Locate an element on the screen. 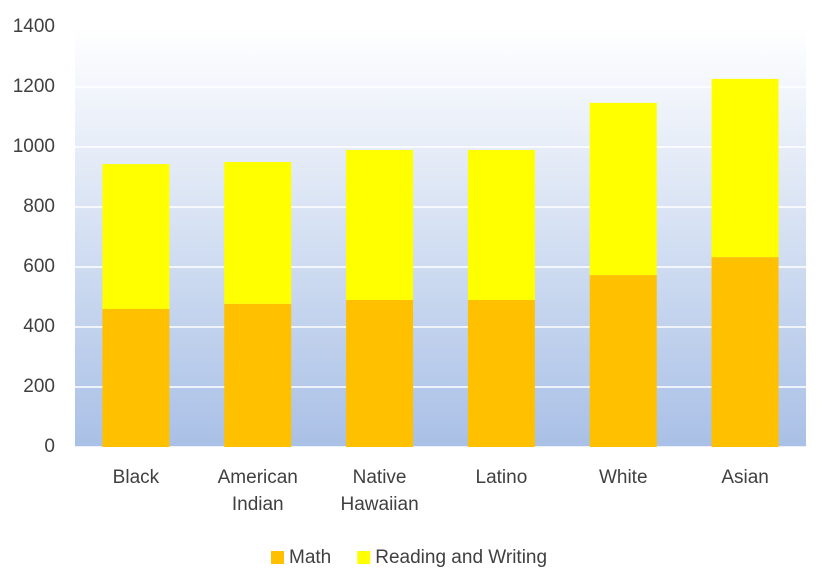  legend-label: Reading and Writing is located at coordinates (461, 557).